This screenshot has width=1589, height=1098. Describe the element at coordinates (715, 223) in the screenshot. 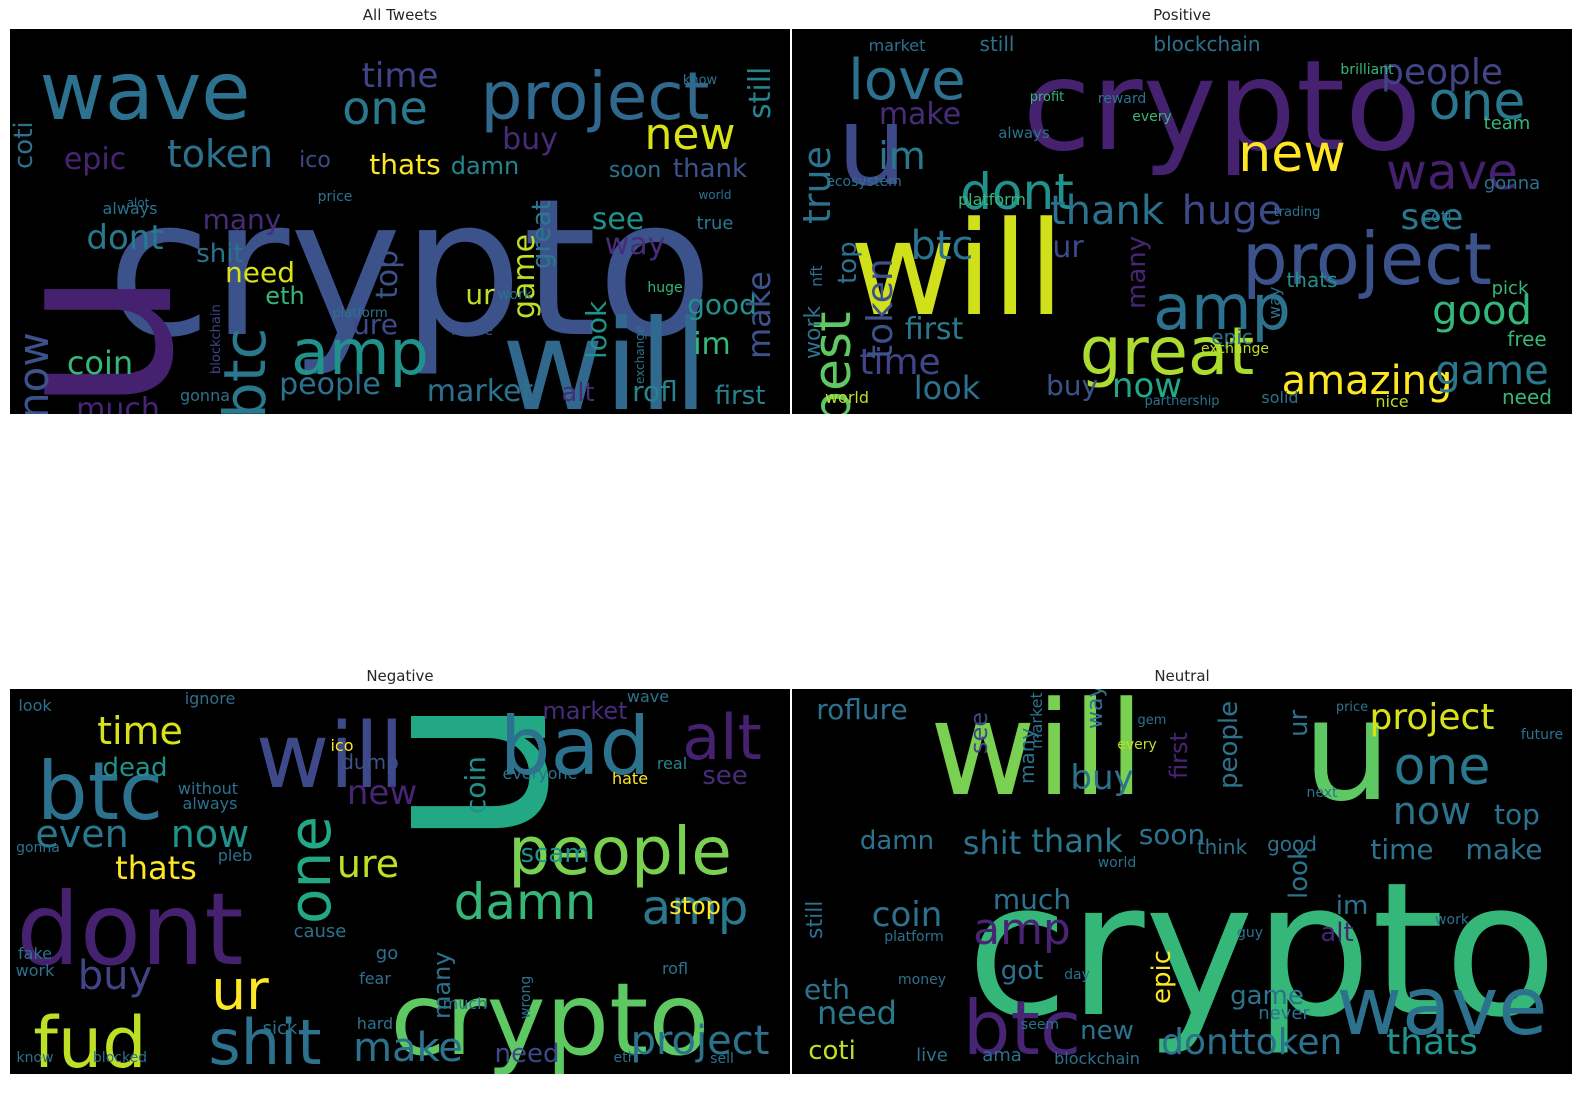

I see `word-true: true` at that location.